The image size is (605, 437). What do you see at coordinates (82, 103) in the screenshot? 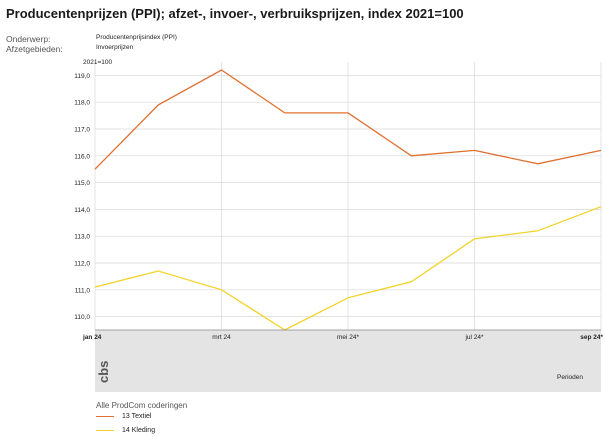
I see `y-tick-label: 118,0` at bounding box center [82, 103].